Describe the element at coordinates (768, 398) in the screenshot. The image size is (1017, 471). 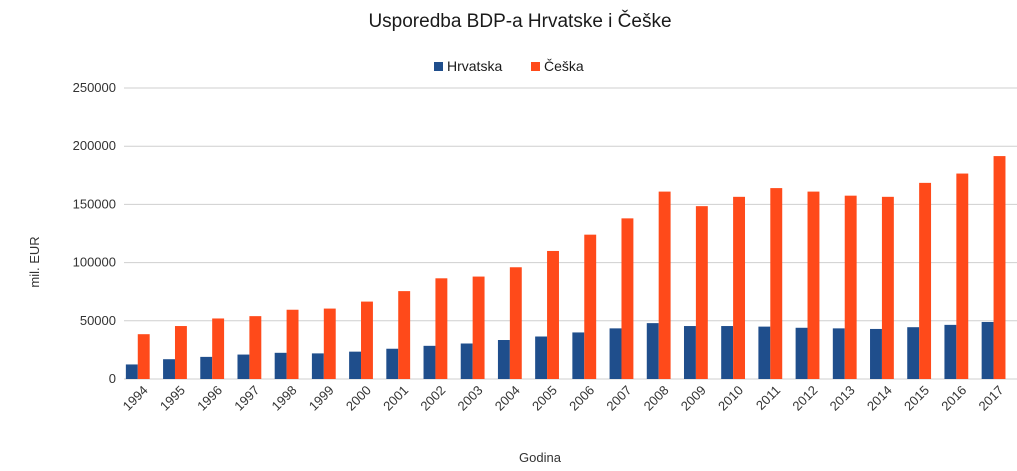
I see `x-tick-label: 2011` at that location.